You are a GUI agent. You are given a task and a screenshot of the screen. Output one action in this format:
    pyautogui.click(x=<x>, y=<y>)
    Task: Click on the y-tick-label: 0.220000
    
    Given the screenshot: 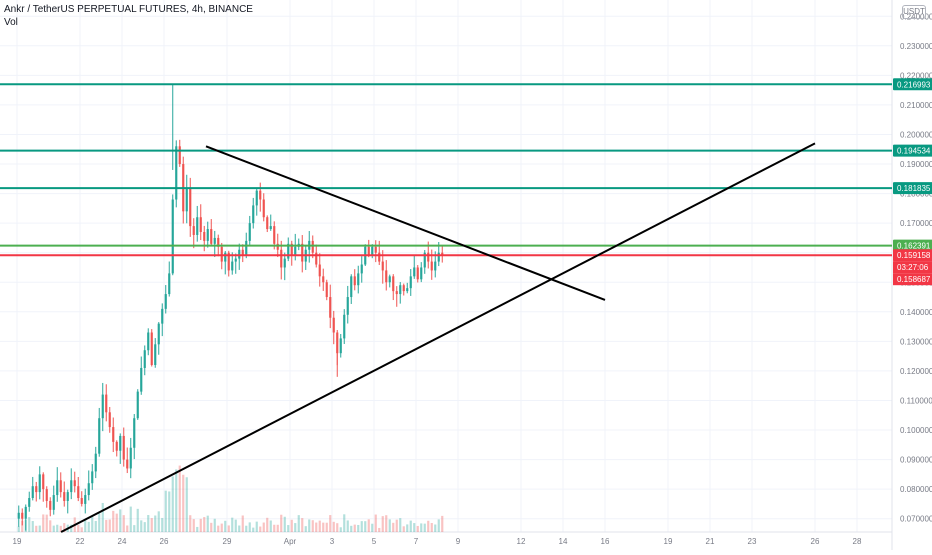 What is the action you would take?
    pyautogui.click(x=916, y=75)
    